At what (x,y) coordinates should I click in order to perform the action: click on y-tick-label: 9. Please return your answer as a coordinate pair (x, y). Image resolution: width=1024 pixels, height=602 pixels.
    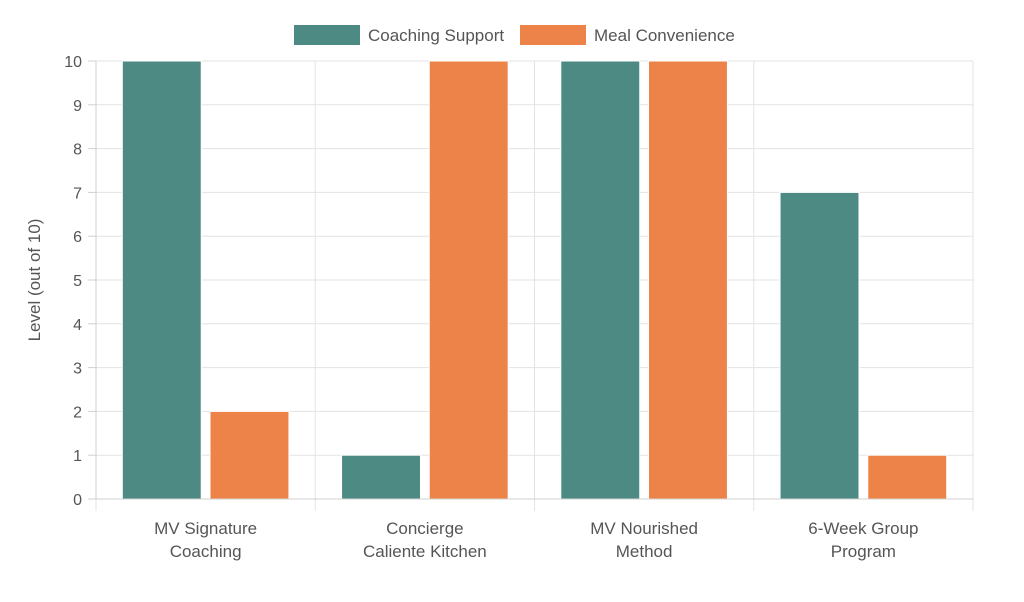
    Looking at the image, I should click on (77, 106).